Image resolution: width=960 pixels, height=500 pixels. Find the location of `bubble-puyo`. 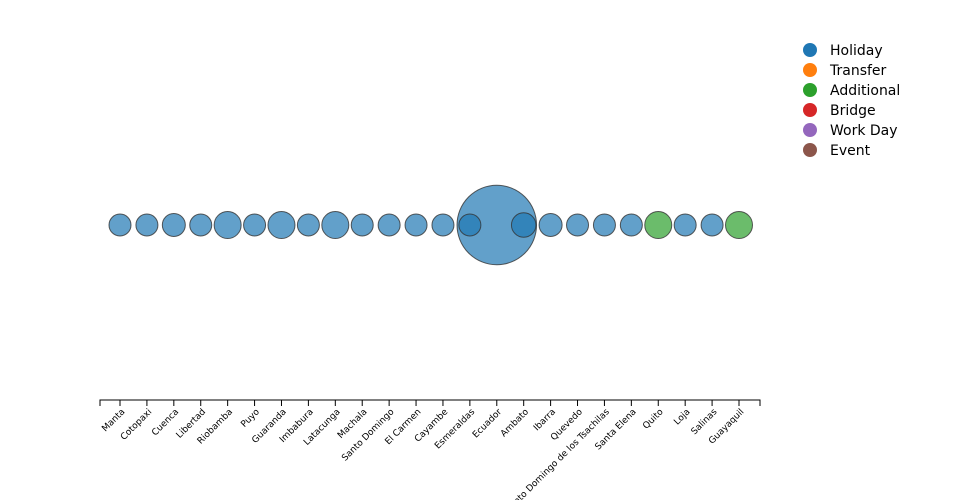

bubble-puyo is located at coordinates (255, 225).